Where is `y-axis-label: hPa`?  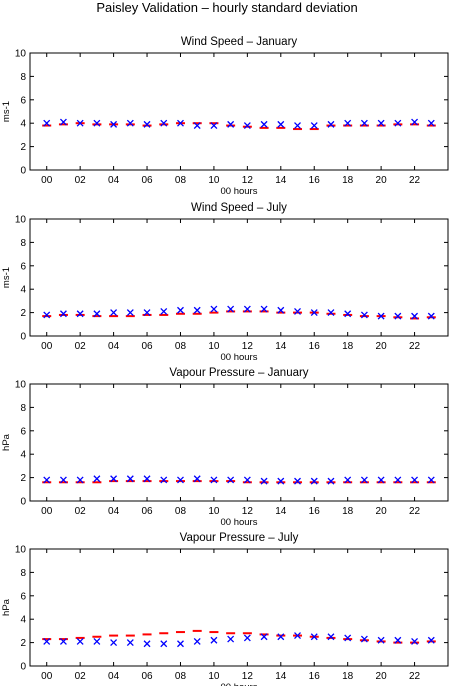
y-axis-label: hPa is located at coordinates (6, 607).